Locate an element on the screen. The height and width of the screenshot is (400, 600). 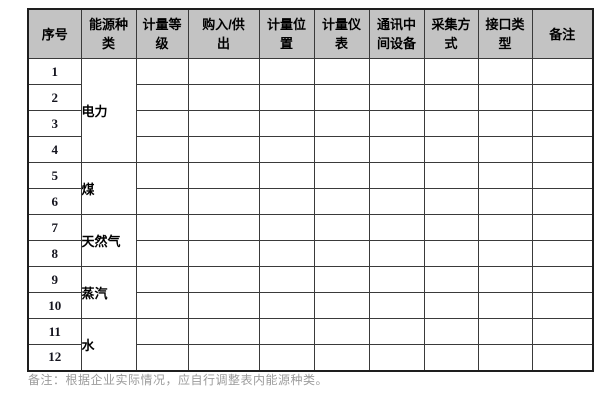
serial-number: 3 is located at coordinates (54, 123).